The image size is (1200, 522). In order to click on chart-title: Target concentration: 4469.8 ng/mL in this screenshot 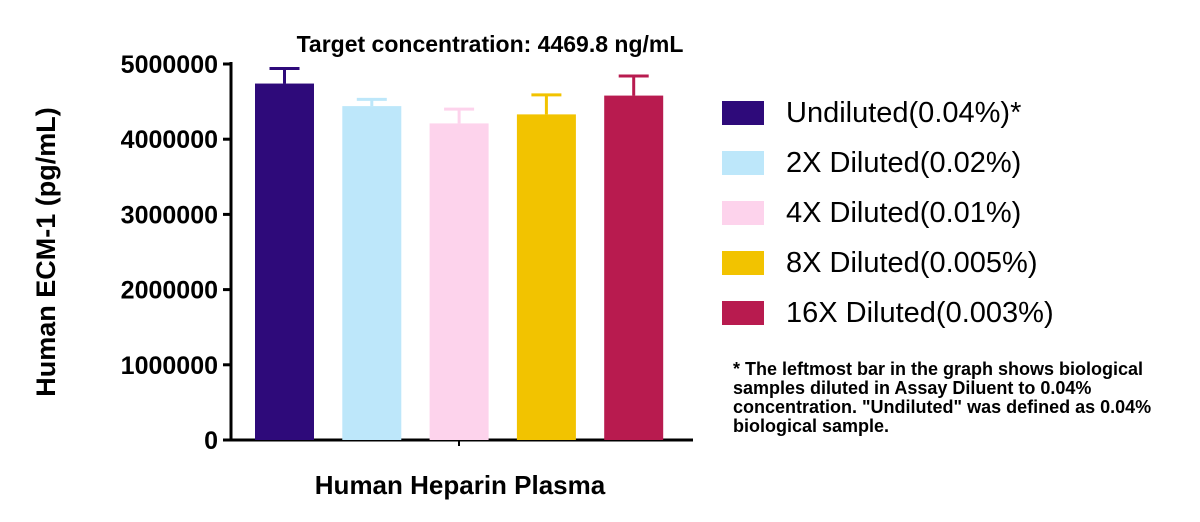, I will do `click(490, 44)`.